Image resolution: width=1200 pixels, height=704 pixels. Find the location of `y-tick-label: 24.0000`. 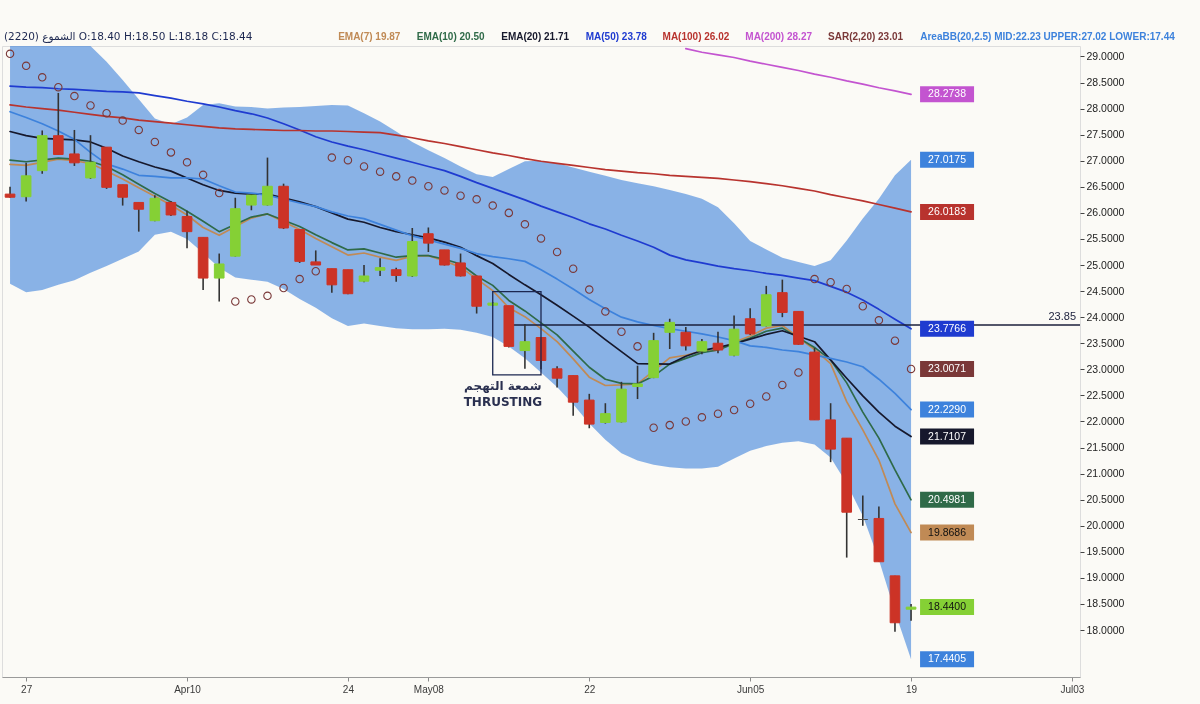

y-tick-label: 24.0000 is located at coordinates (1105, 316).